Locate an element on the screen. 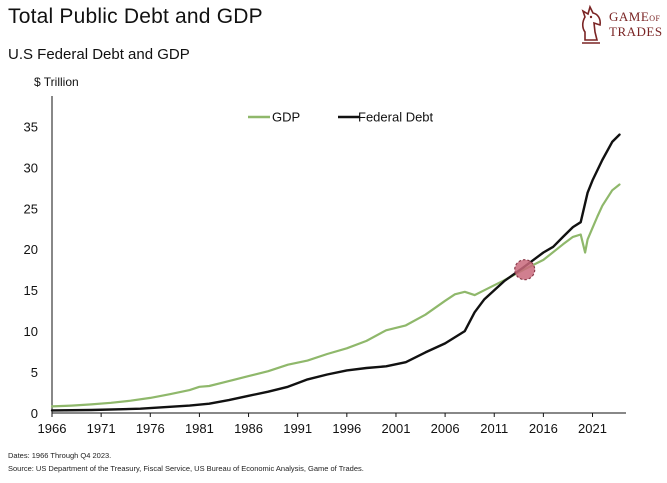 The image size is (667, 483). brand-logo is located at coordinates (619, 24).